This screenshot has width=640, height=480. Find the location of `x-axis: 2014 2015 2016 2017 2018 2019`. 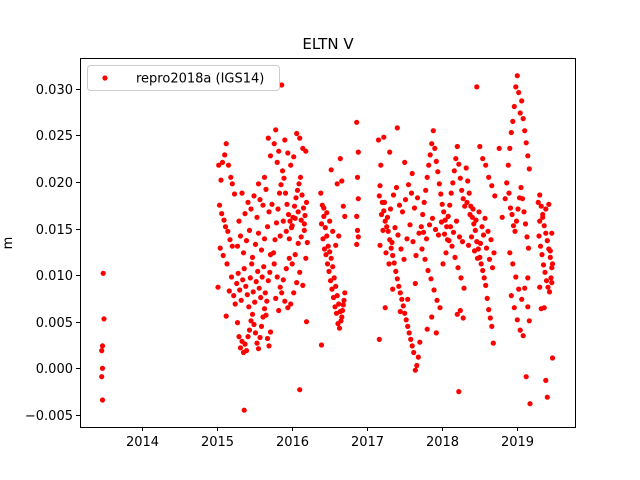

x-axis: 2014 2015 2016 2017 2018 2019 is located at coordinates (330, 438).